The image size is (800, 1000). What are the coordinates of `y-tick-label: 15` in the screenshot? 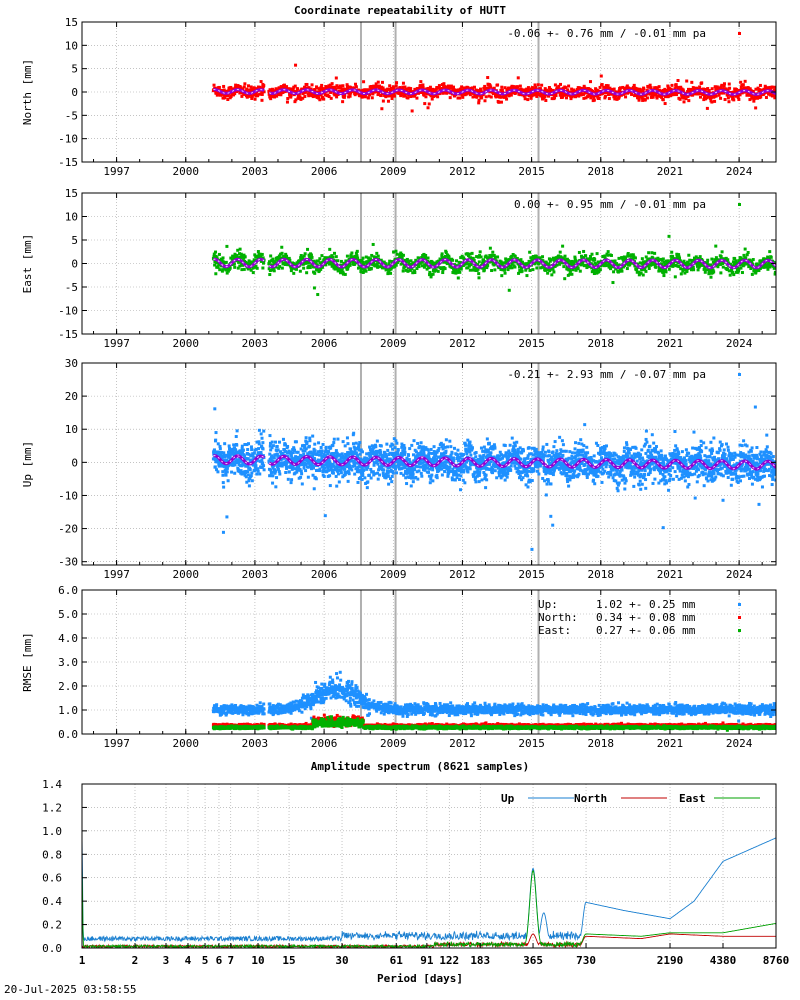 It's located at (71, 193).